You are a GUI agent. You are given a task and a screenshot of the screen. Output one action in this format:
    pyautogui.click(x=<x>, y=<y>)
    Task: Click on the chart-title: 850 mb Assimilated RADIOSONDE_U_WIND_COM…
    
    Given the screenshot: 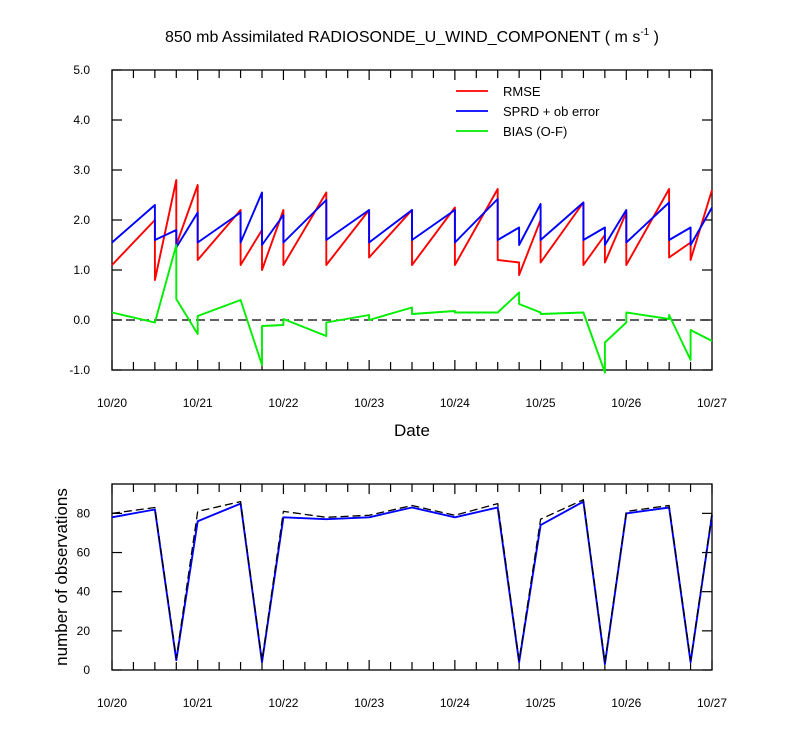 What is the action you would take?
    pyautogui.click(x=412, y=36)
    